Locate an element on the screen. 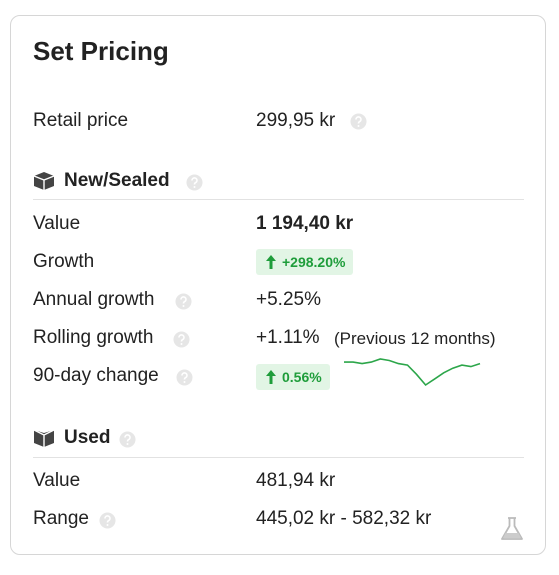  row-value: +5.25% is located at coordinates (288, 299).